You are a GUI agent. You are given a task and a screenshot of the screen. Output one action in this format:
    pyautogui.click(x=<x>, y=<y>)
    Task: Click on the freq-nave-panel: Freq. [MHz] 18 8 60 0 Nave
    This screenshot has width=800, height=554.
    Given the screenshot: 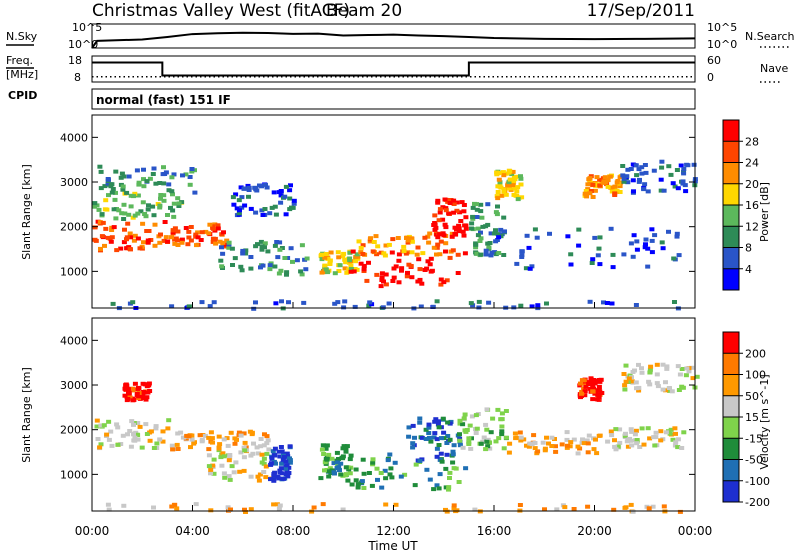 What is the action you would take?
    pyautogui.click(x=397, y=69)
    